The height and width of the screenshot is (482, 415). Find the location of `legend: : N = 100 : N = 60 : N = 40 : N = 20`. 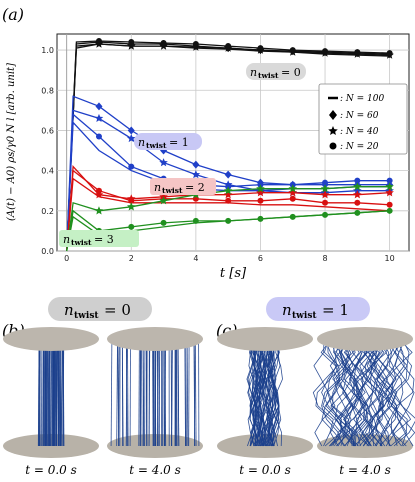

legend: : N = 100 : N = 60 : N = 40 : N = 20 is located at coordinates (363, 119).